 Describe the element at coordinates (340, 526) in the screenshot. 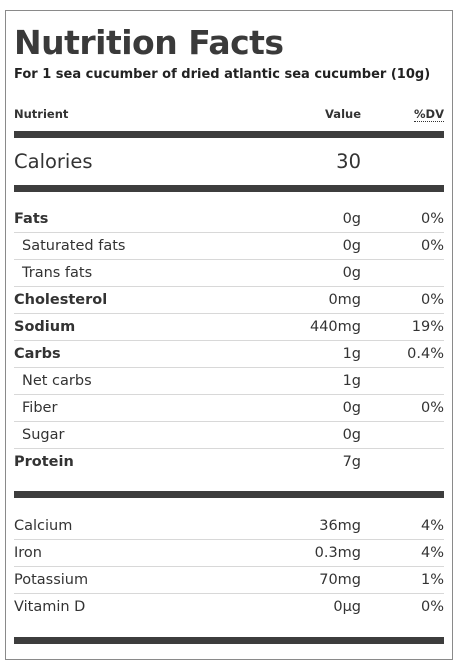

I see `nutrient-value: 36mg` at that location.